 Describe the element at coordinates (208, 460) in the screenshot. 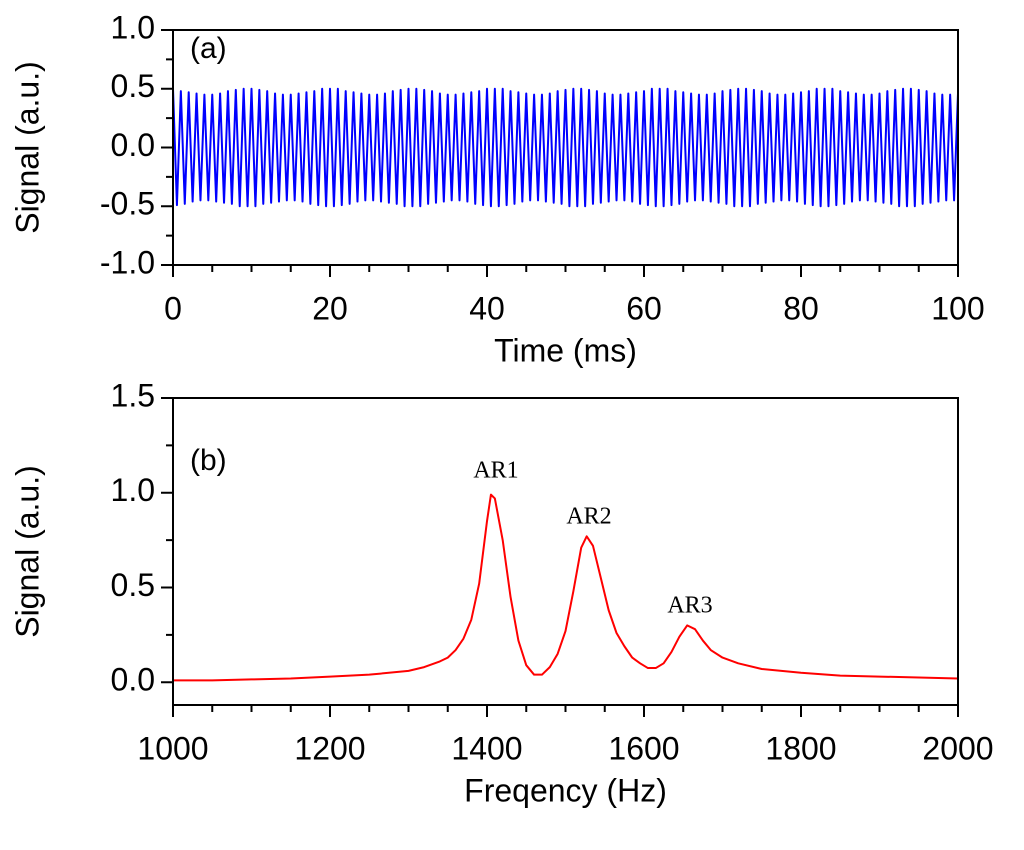

I see `panel-label: (b)` at that location.